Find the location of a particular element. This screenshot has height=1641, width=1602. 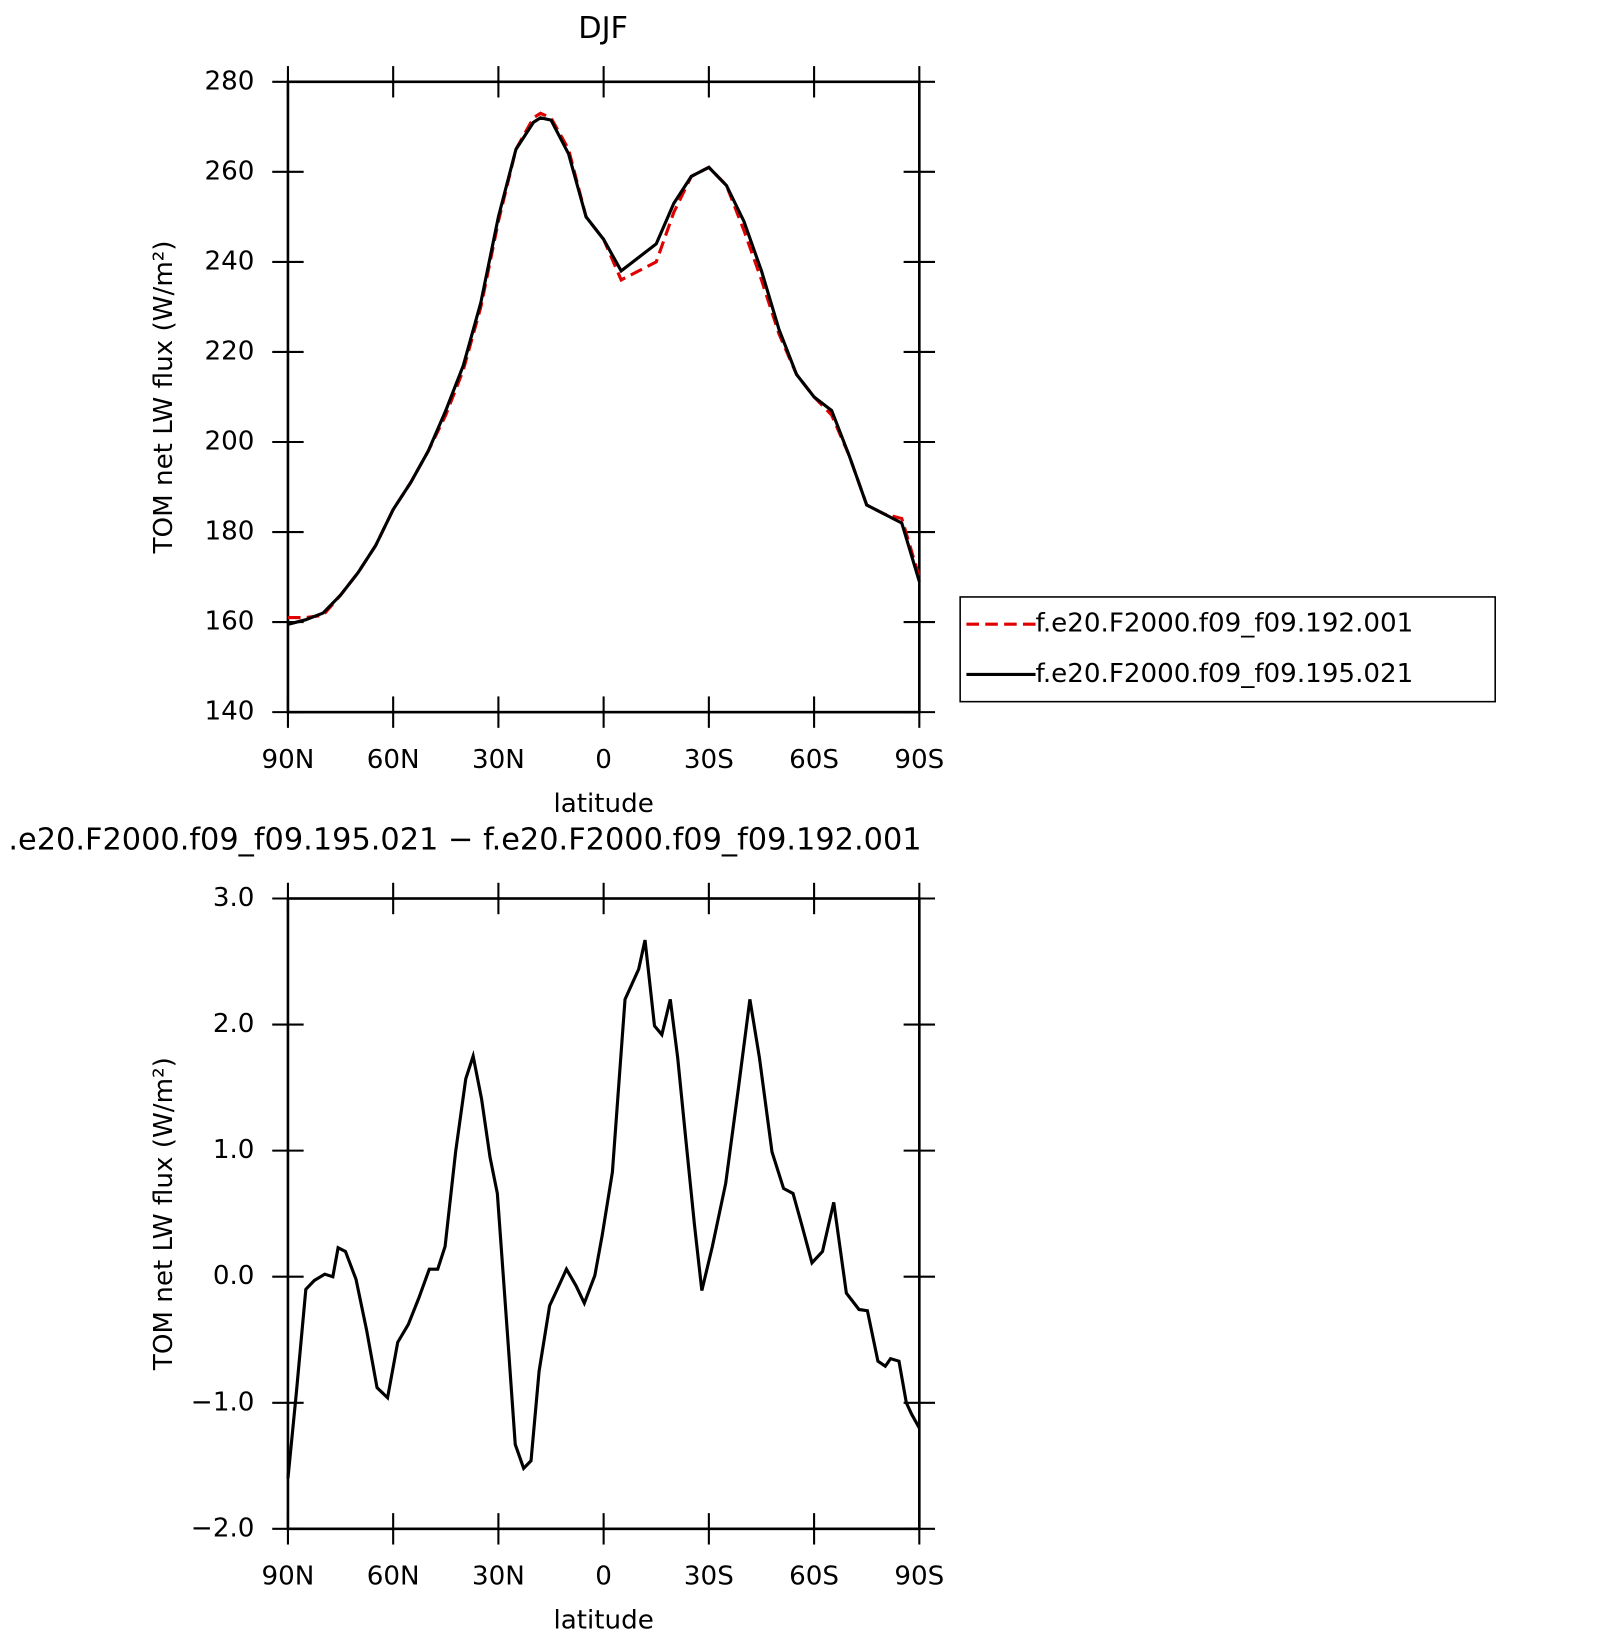

legend-label: f.e20.F2000.f09_f09.192.001 is located at coordinates (1225, 624).